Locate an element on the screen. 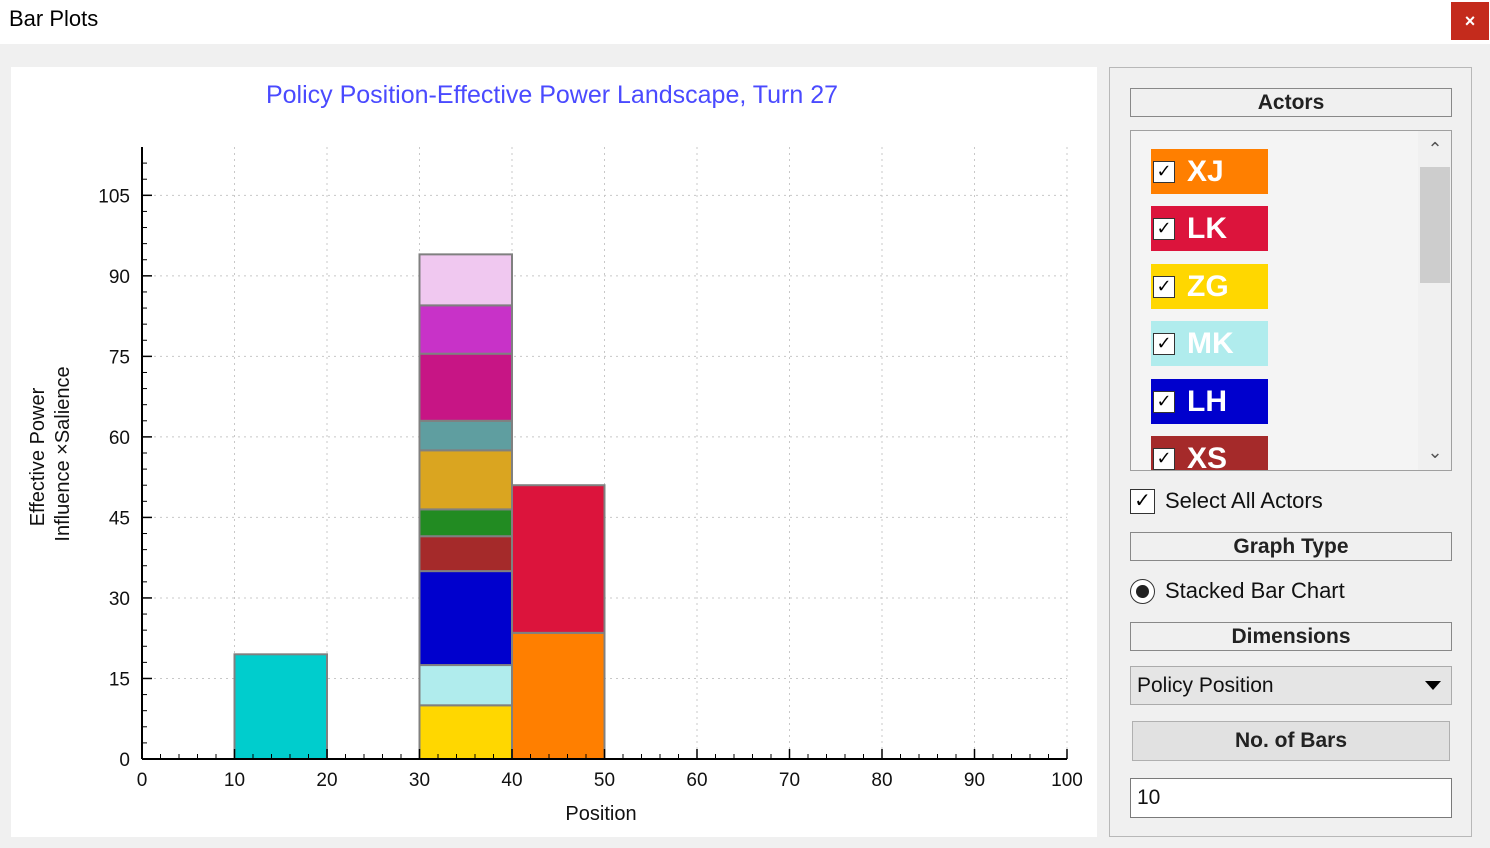 Image resolution: width=1490 pixels, height=848 pixels. close-button: × is located at coordinates (1470, 21).